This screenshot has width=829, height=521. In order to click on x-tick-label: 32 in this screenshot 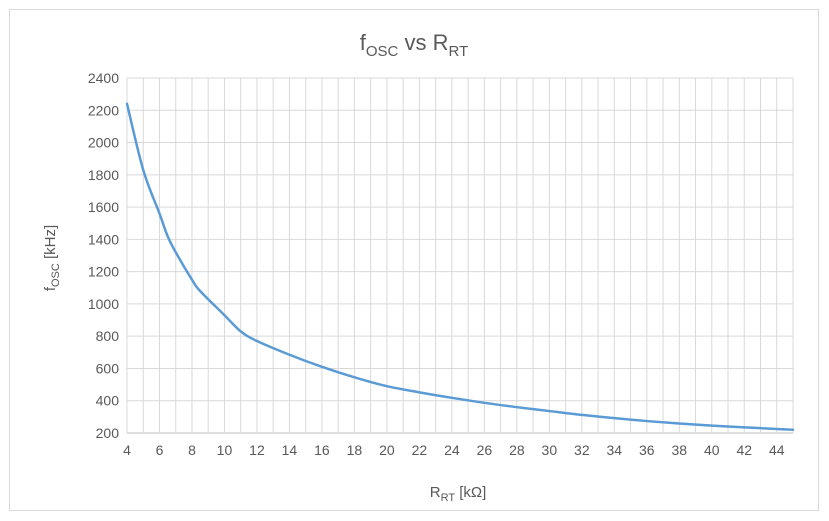, I will do `click(582, 450)`.